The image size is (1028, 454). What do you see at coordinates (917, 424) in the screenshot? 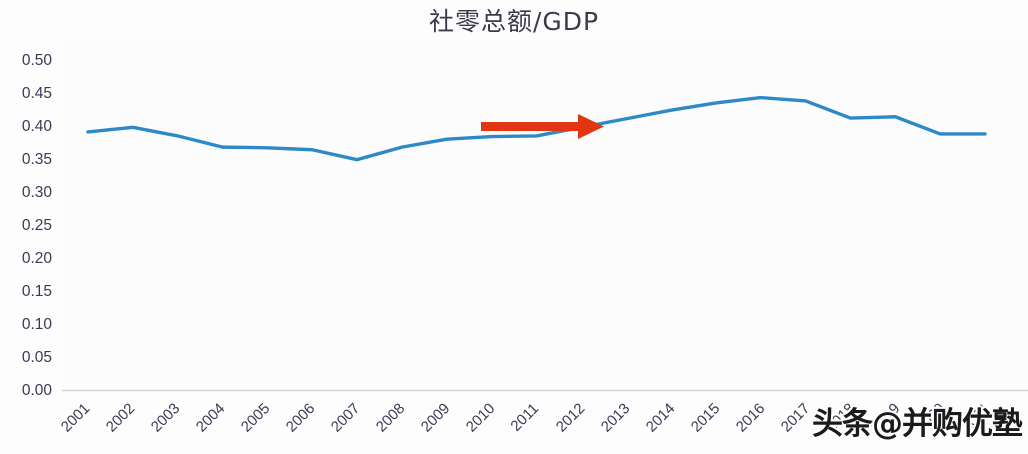
I see `watermark: 头条@并购优塾` at bounding box center [917, 424].